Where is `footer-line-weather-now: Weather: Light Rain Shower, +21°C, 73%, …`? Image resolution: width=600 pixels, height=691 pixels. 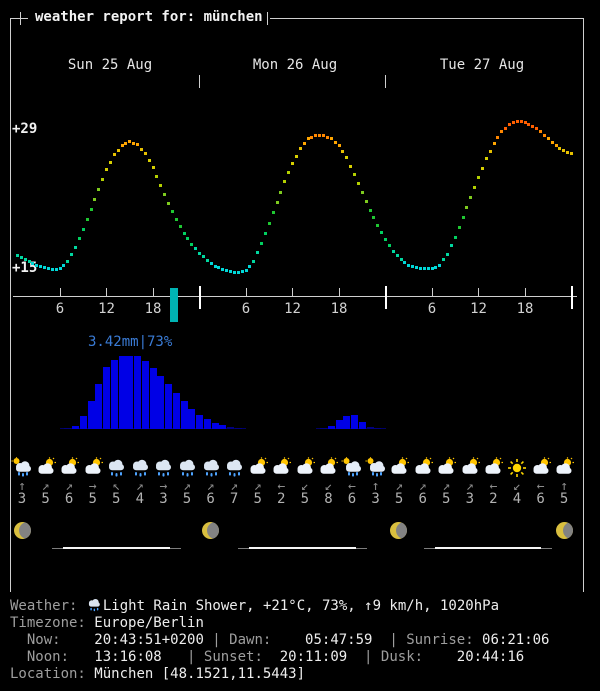 footer-line-weather-now: Weather: Light Rain Shower, +21°C, 73%, … is located at coordinates (279, 606).